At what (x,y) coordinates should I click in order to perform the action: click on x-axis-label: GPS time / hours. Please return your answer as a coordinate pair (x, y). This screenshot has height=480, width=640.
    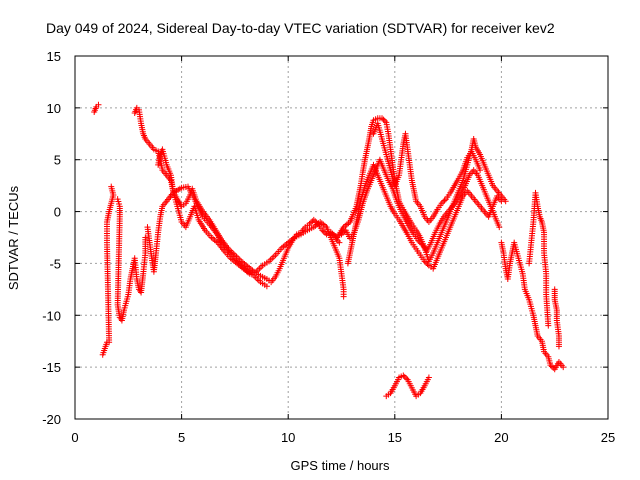
    Looking at the image, I should click on (340, 465).